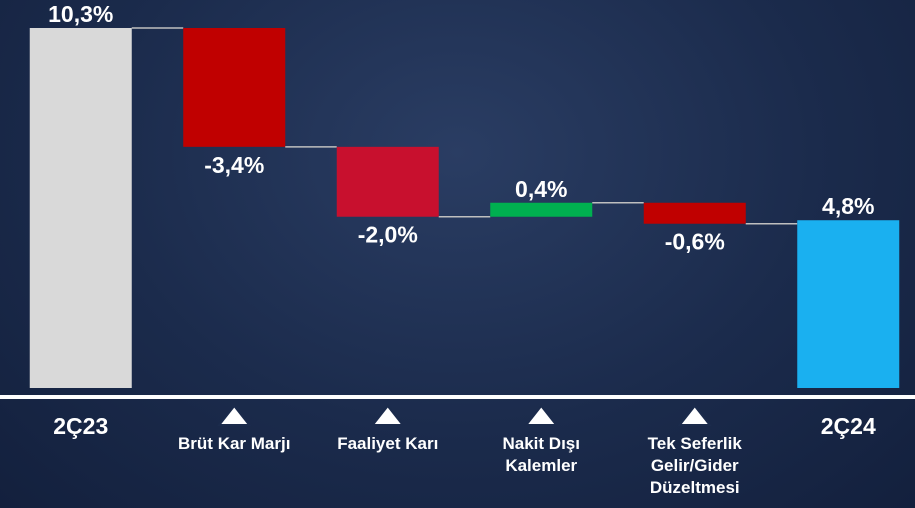  Describe the element at coordinates (388, 443) in the screenshot. I see `category-label: Faaliyet Karı` at that location.